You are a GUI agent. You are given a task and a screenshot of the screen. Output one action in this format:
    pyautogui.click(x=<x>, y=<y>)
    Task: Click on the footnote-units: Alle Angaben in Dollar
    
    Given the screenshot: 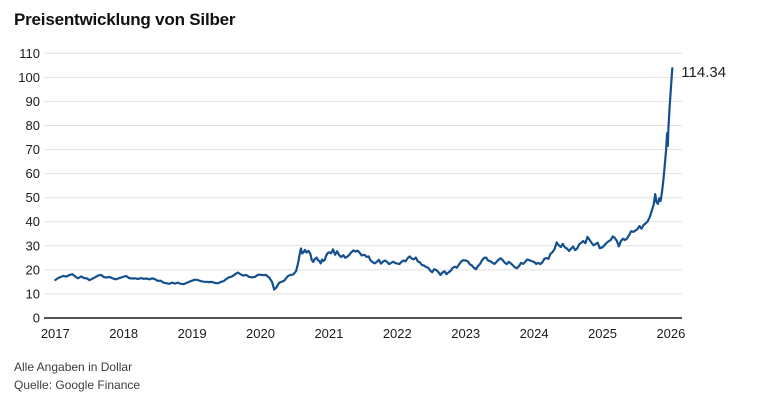 What is the action you would take?
    pyautogui.click(x=73, y=367)
    